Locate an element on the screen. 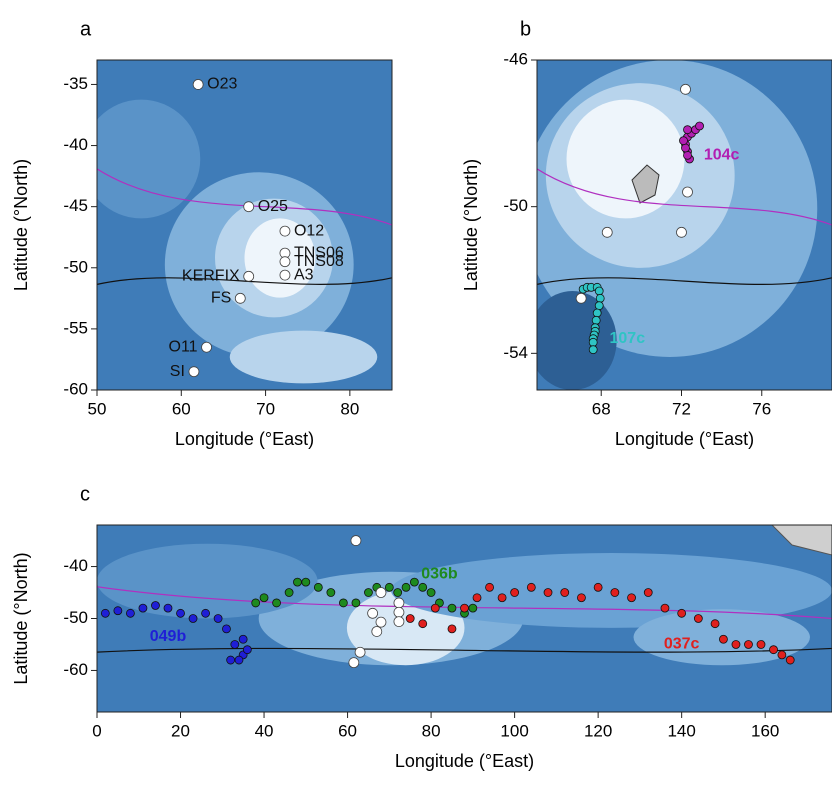  x-axis-label: Longitude (°East) is located at coordinates (464, 761).